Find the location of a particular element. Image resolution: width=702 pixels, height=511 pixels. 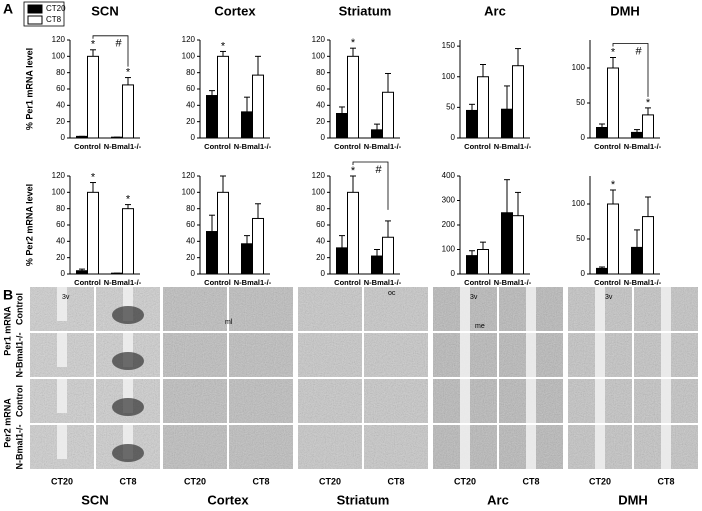

y-axis-label: % Per1 mRNA level is located at coordinates (29, 89).